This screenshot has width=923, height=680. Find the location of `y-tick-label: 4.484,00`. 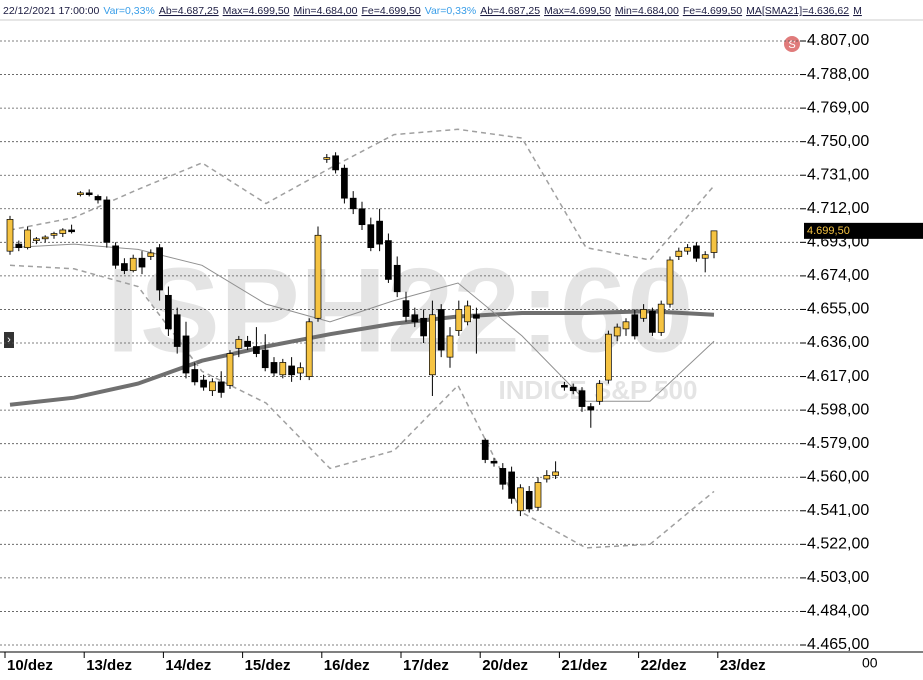

y-tick-label: 4.484,00 is located at coordinates (838, 611).